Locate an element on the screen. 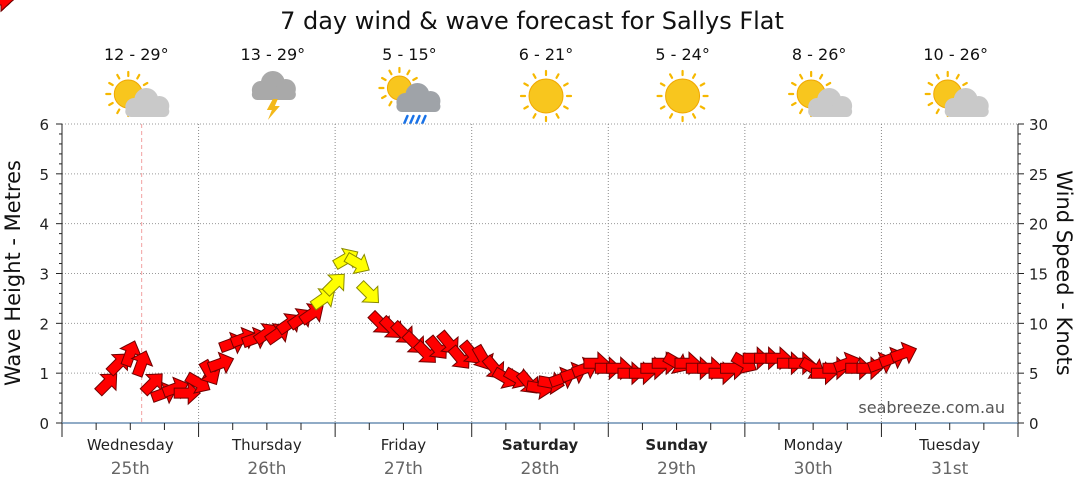 The width and height of the screenshot is (1080, 494). right-tick-label: 0 is located at coordinates (1034, 424).